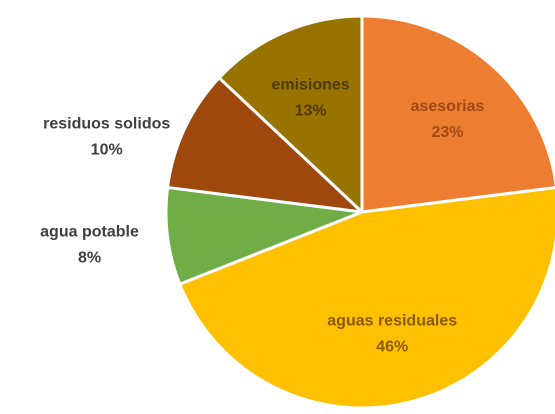 Image resolution: width=555 pixels, height=414 pixels. I want to click on pie-slice-agua-potable, so click(264, 235).